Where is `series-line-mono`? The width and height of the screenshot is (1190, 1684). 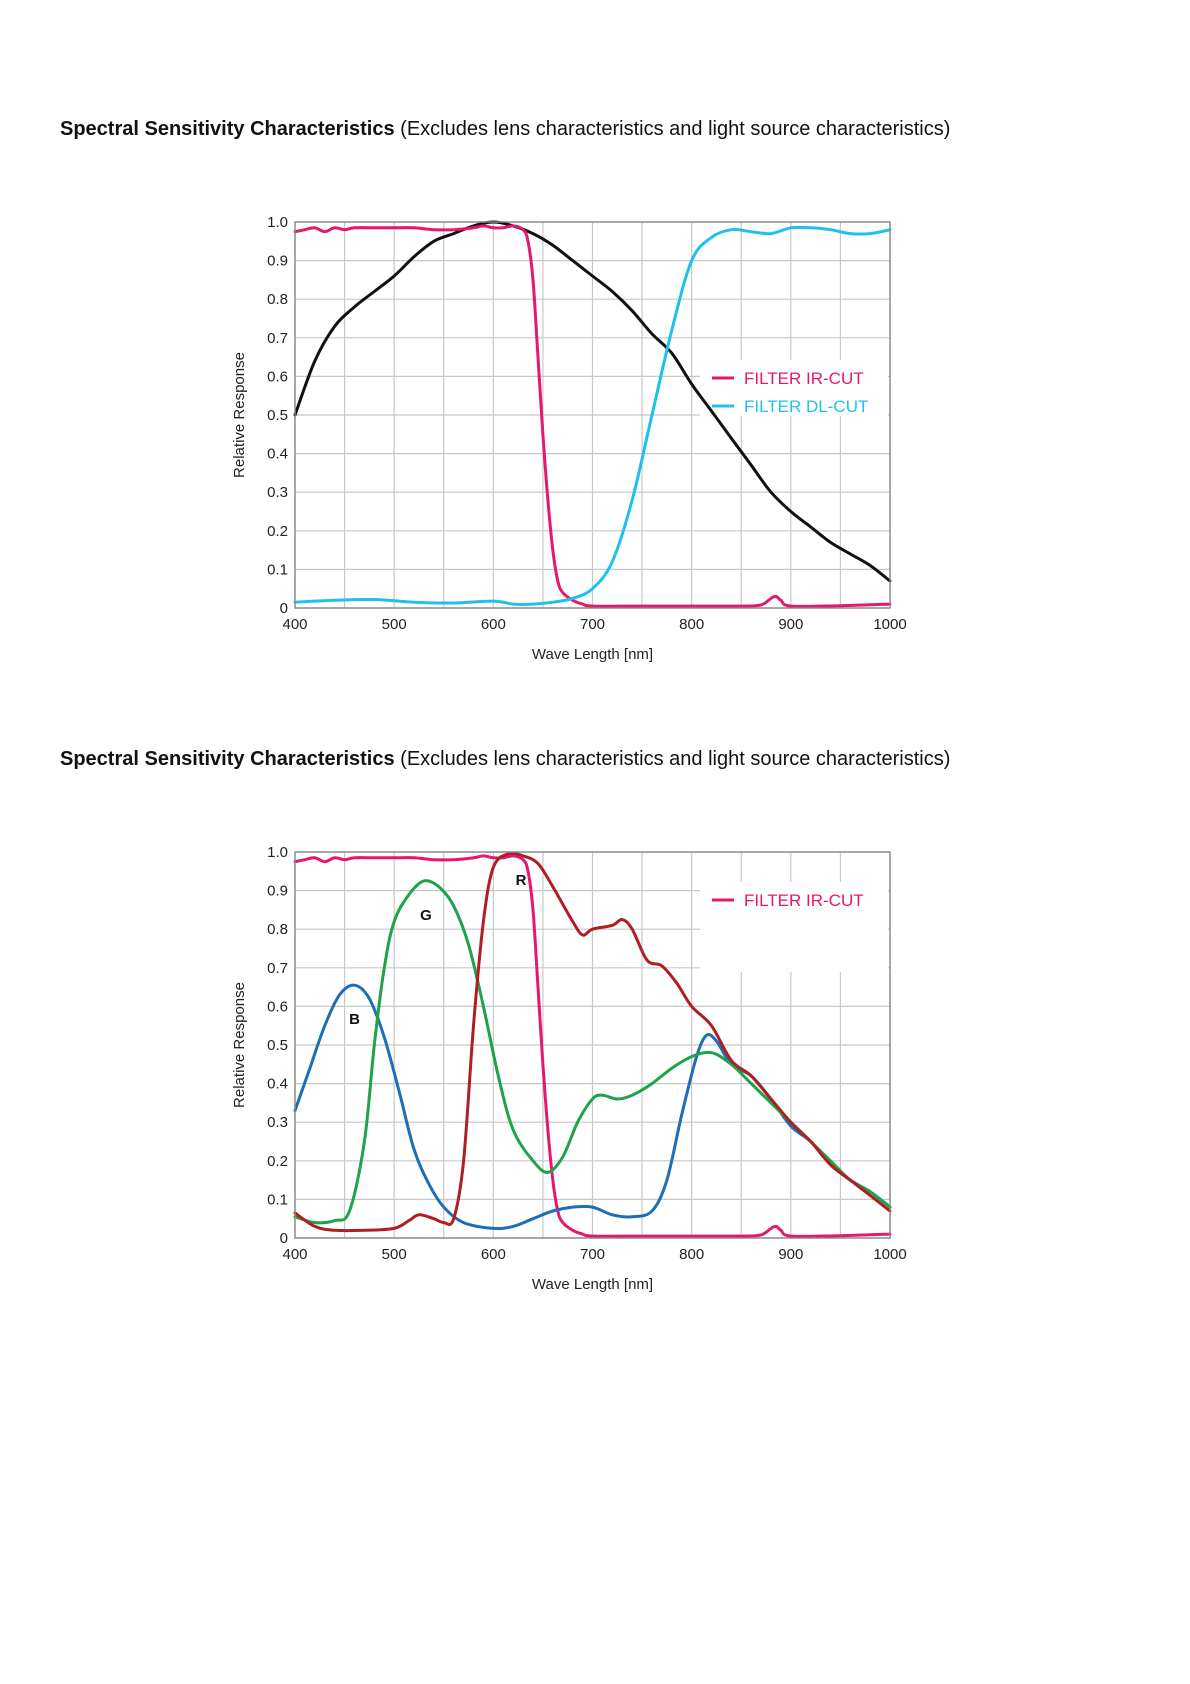
series-line-mono is located at coordinates (592, 401).